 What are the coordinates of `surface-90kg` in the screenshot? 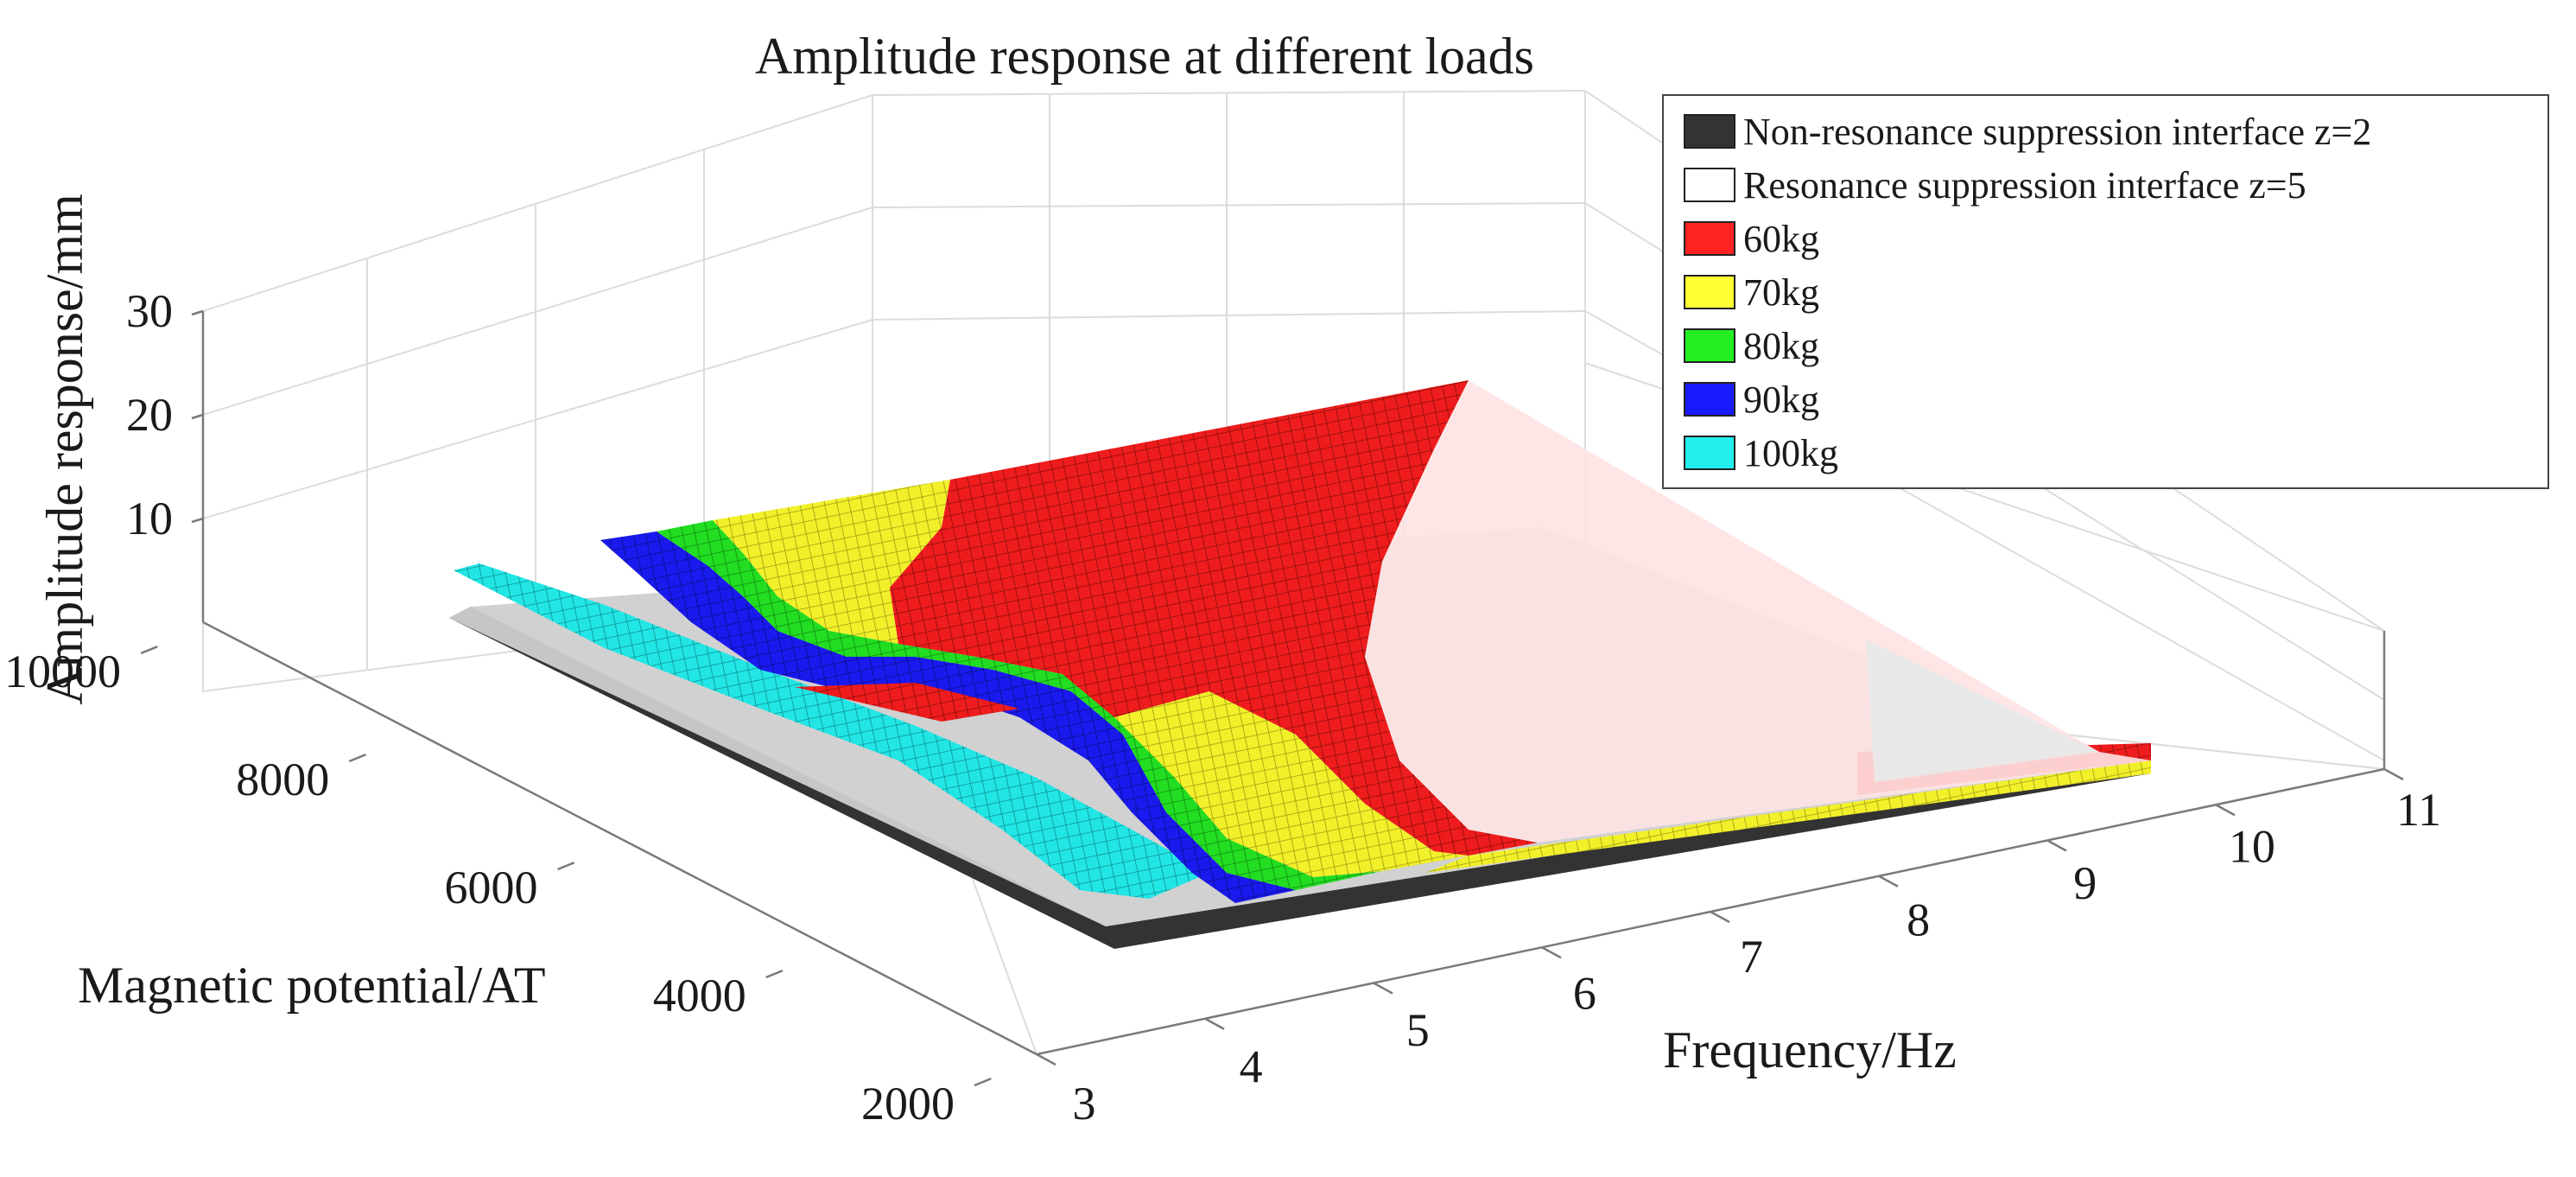 It's located at (948, 717).